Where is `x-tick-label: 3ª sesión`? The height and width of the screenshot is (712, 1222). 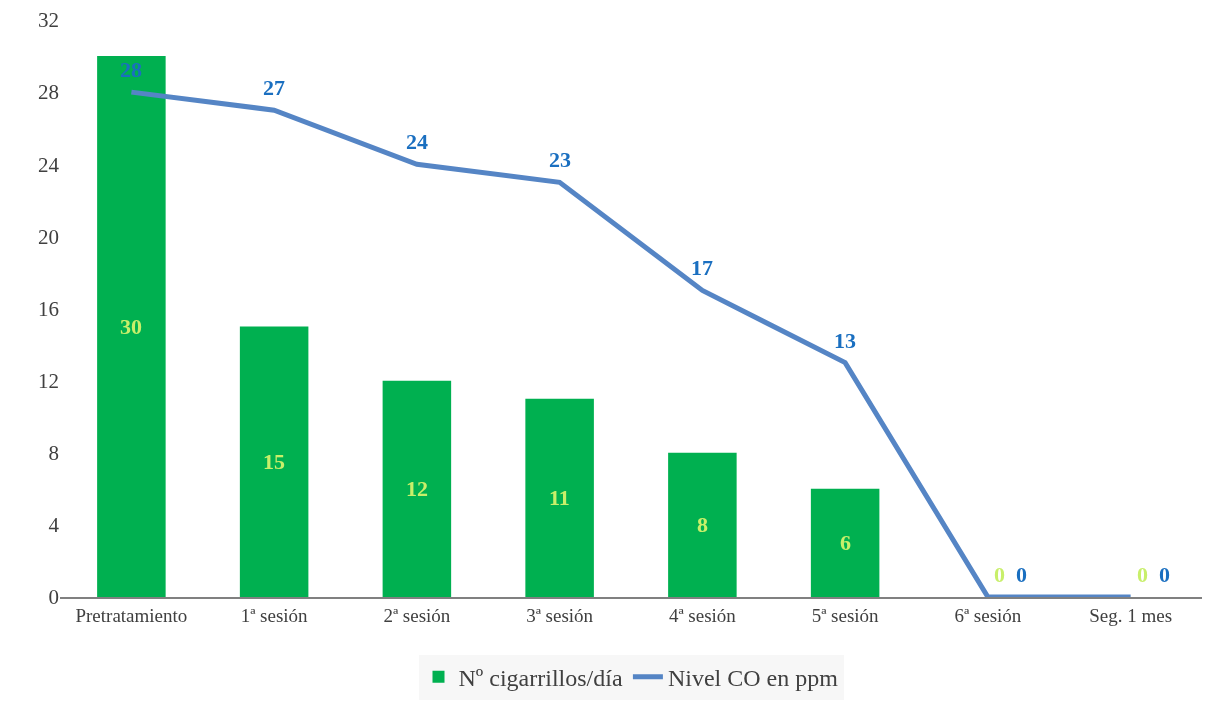 x-tick-label: 3ª sesión is located at coordinates (560, 615).